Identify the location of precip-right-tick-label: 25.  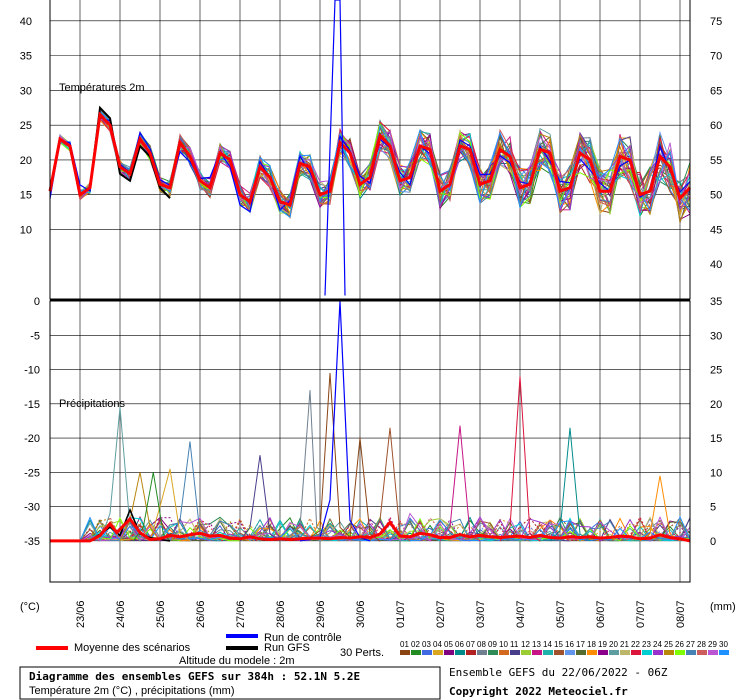
(716, 371).